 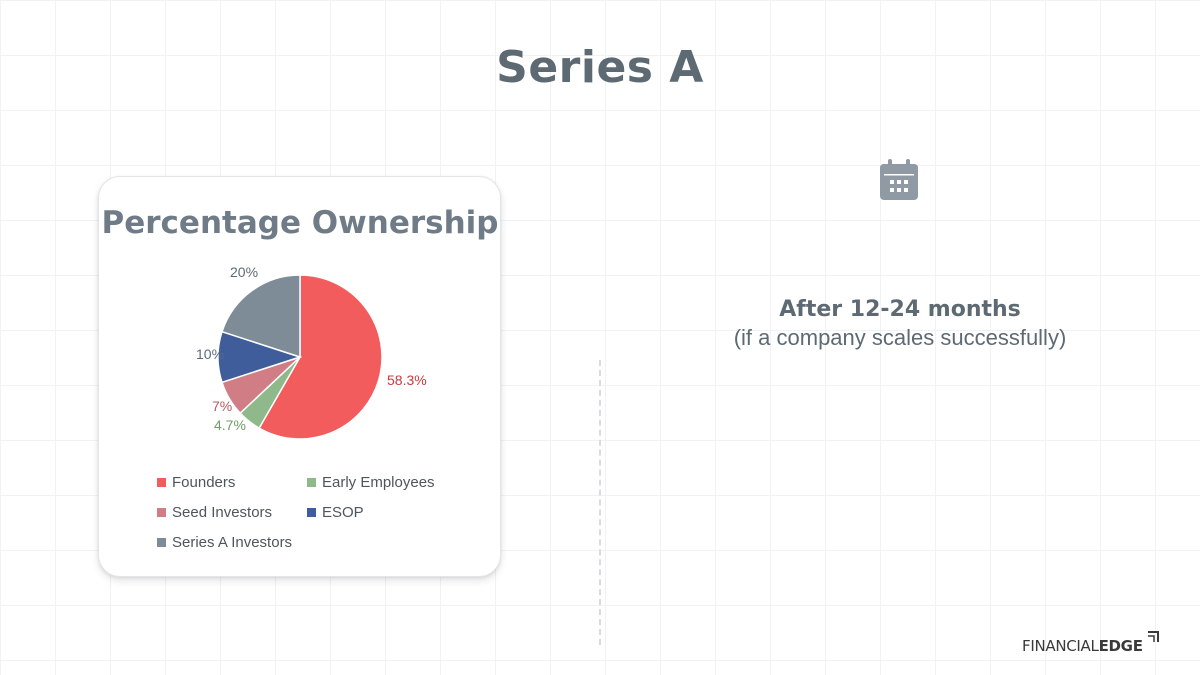 I want to click on legend-item-esop: ESOP, so click(x=335, y=512).